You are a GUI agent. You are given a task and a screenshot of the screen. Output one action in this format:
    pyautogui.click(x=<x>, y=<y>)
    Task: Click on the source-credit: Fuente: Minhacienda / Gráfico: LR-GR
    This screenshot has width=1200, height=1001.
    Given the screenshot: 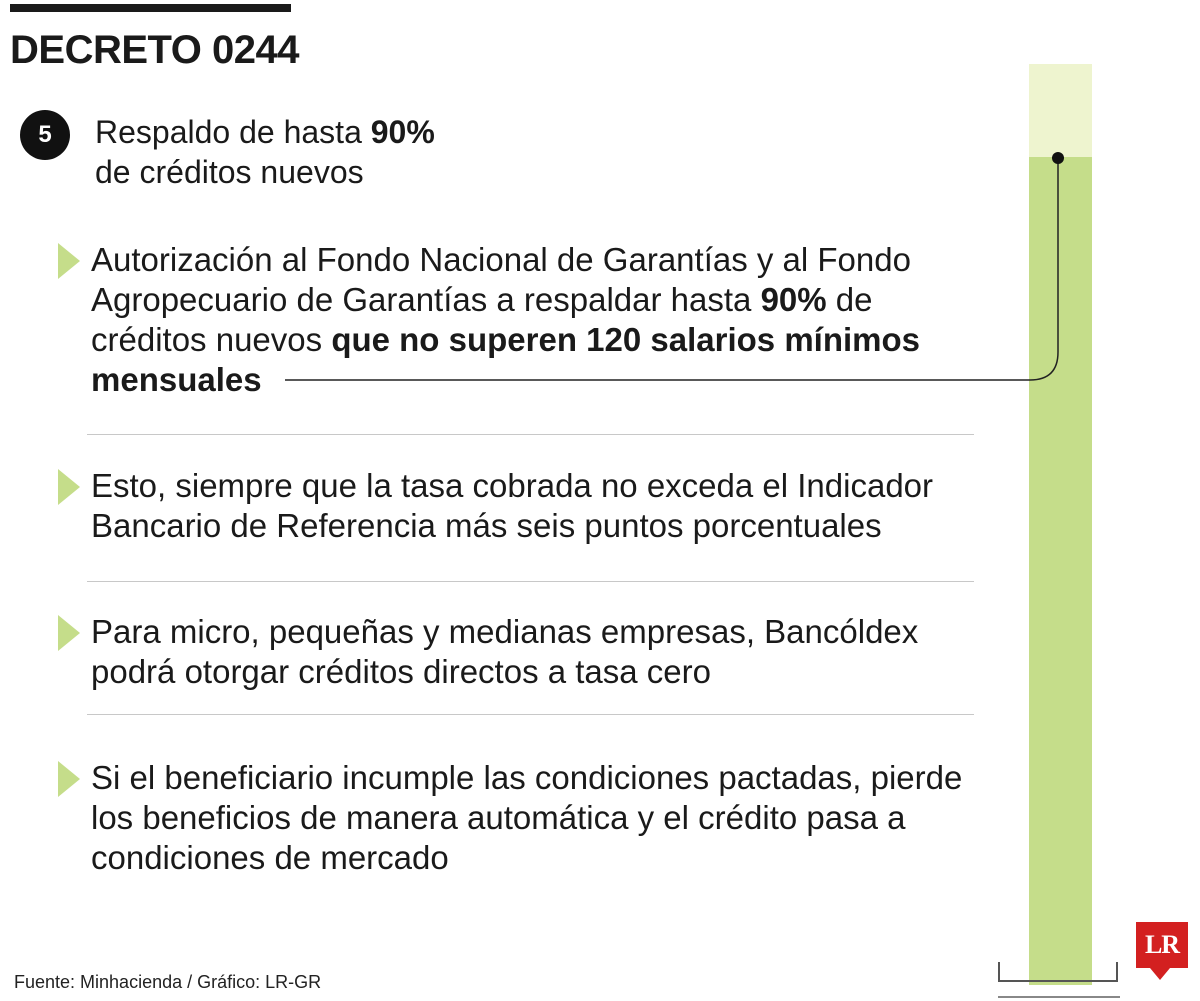 What is the action you would take?
    pyautogui.click(x=168, y=982)
    